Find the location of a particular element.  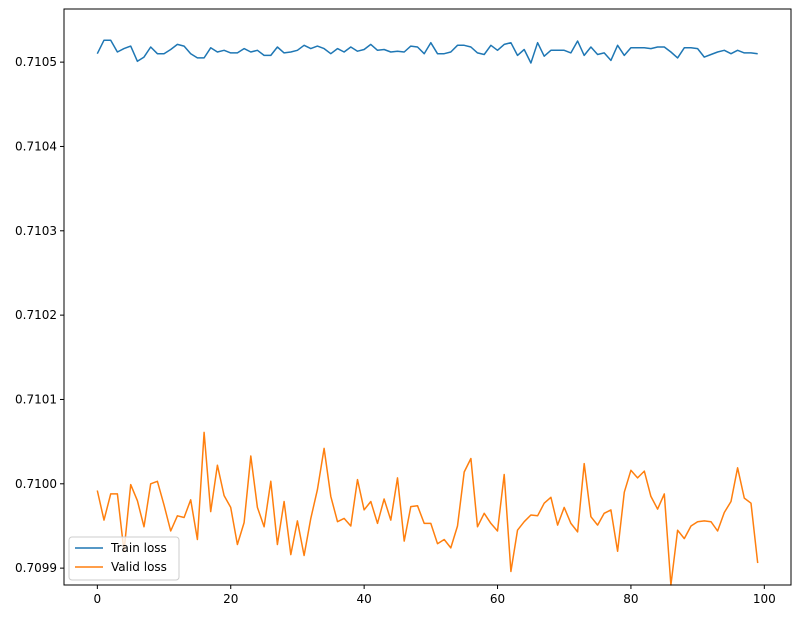

legend-label-train-loss: Train loss is located at coordinates (138, 548).